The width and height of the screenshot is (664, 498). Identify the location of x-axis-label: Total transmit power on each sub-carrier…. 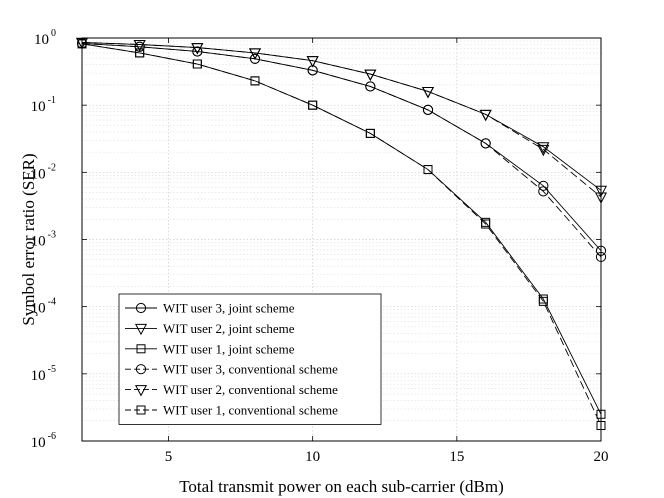
(341, 486).